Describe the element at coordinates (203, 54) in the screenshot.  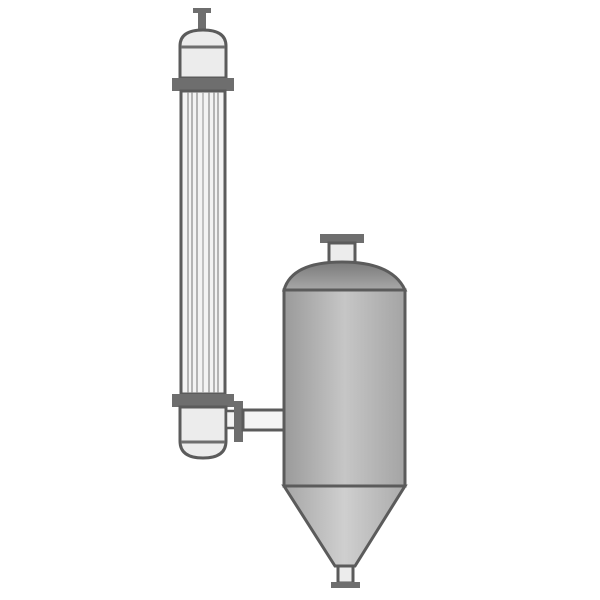
I see `top-head` at that location.